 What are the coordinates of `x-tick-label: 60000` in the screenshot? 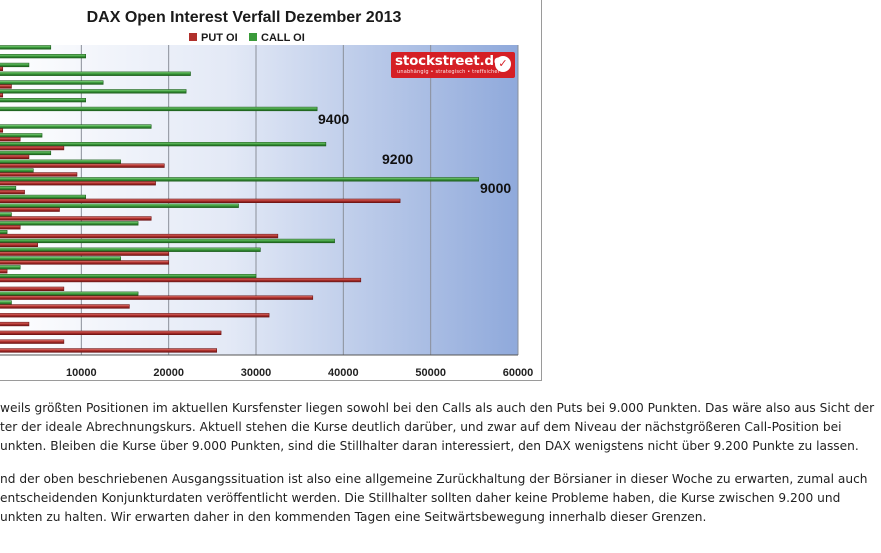 It's located at (518, 373).